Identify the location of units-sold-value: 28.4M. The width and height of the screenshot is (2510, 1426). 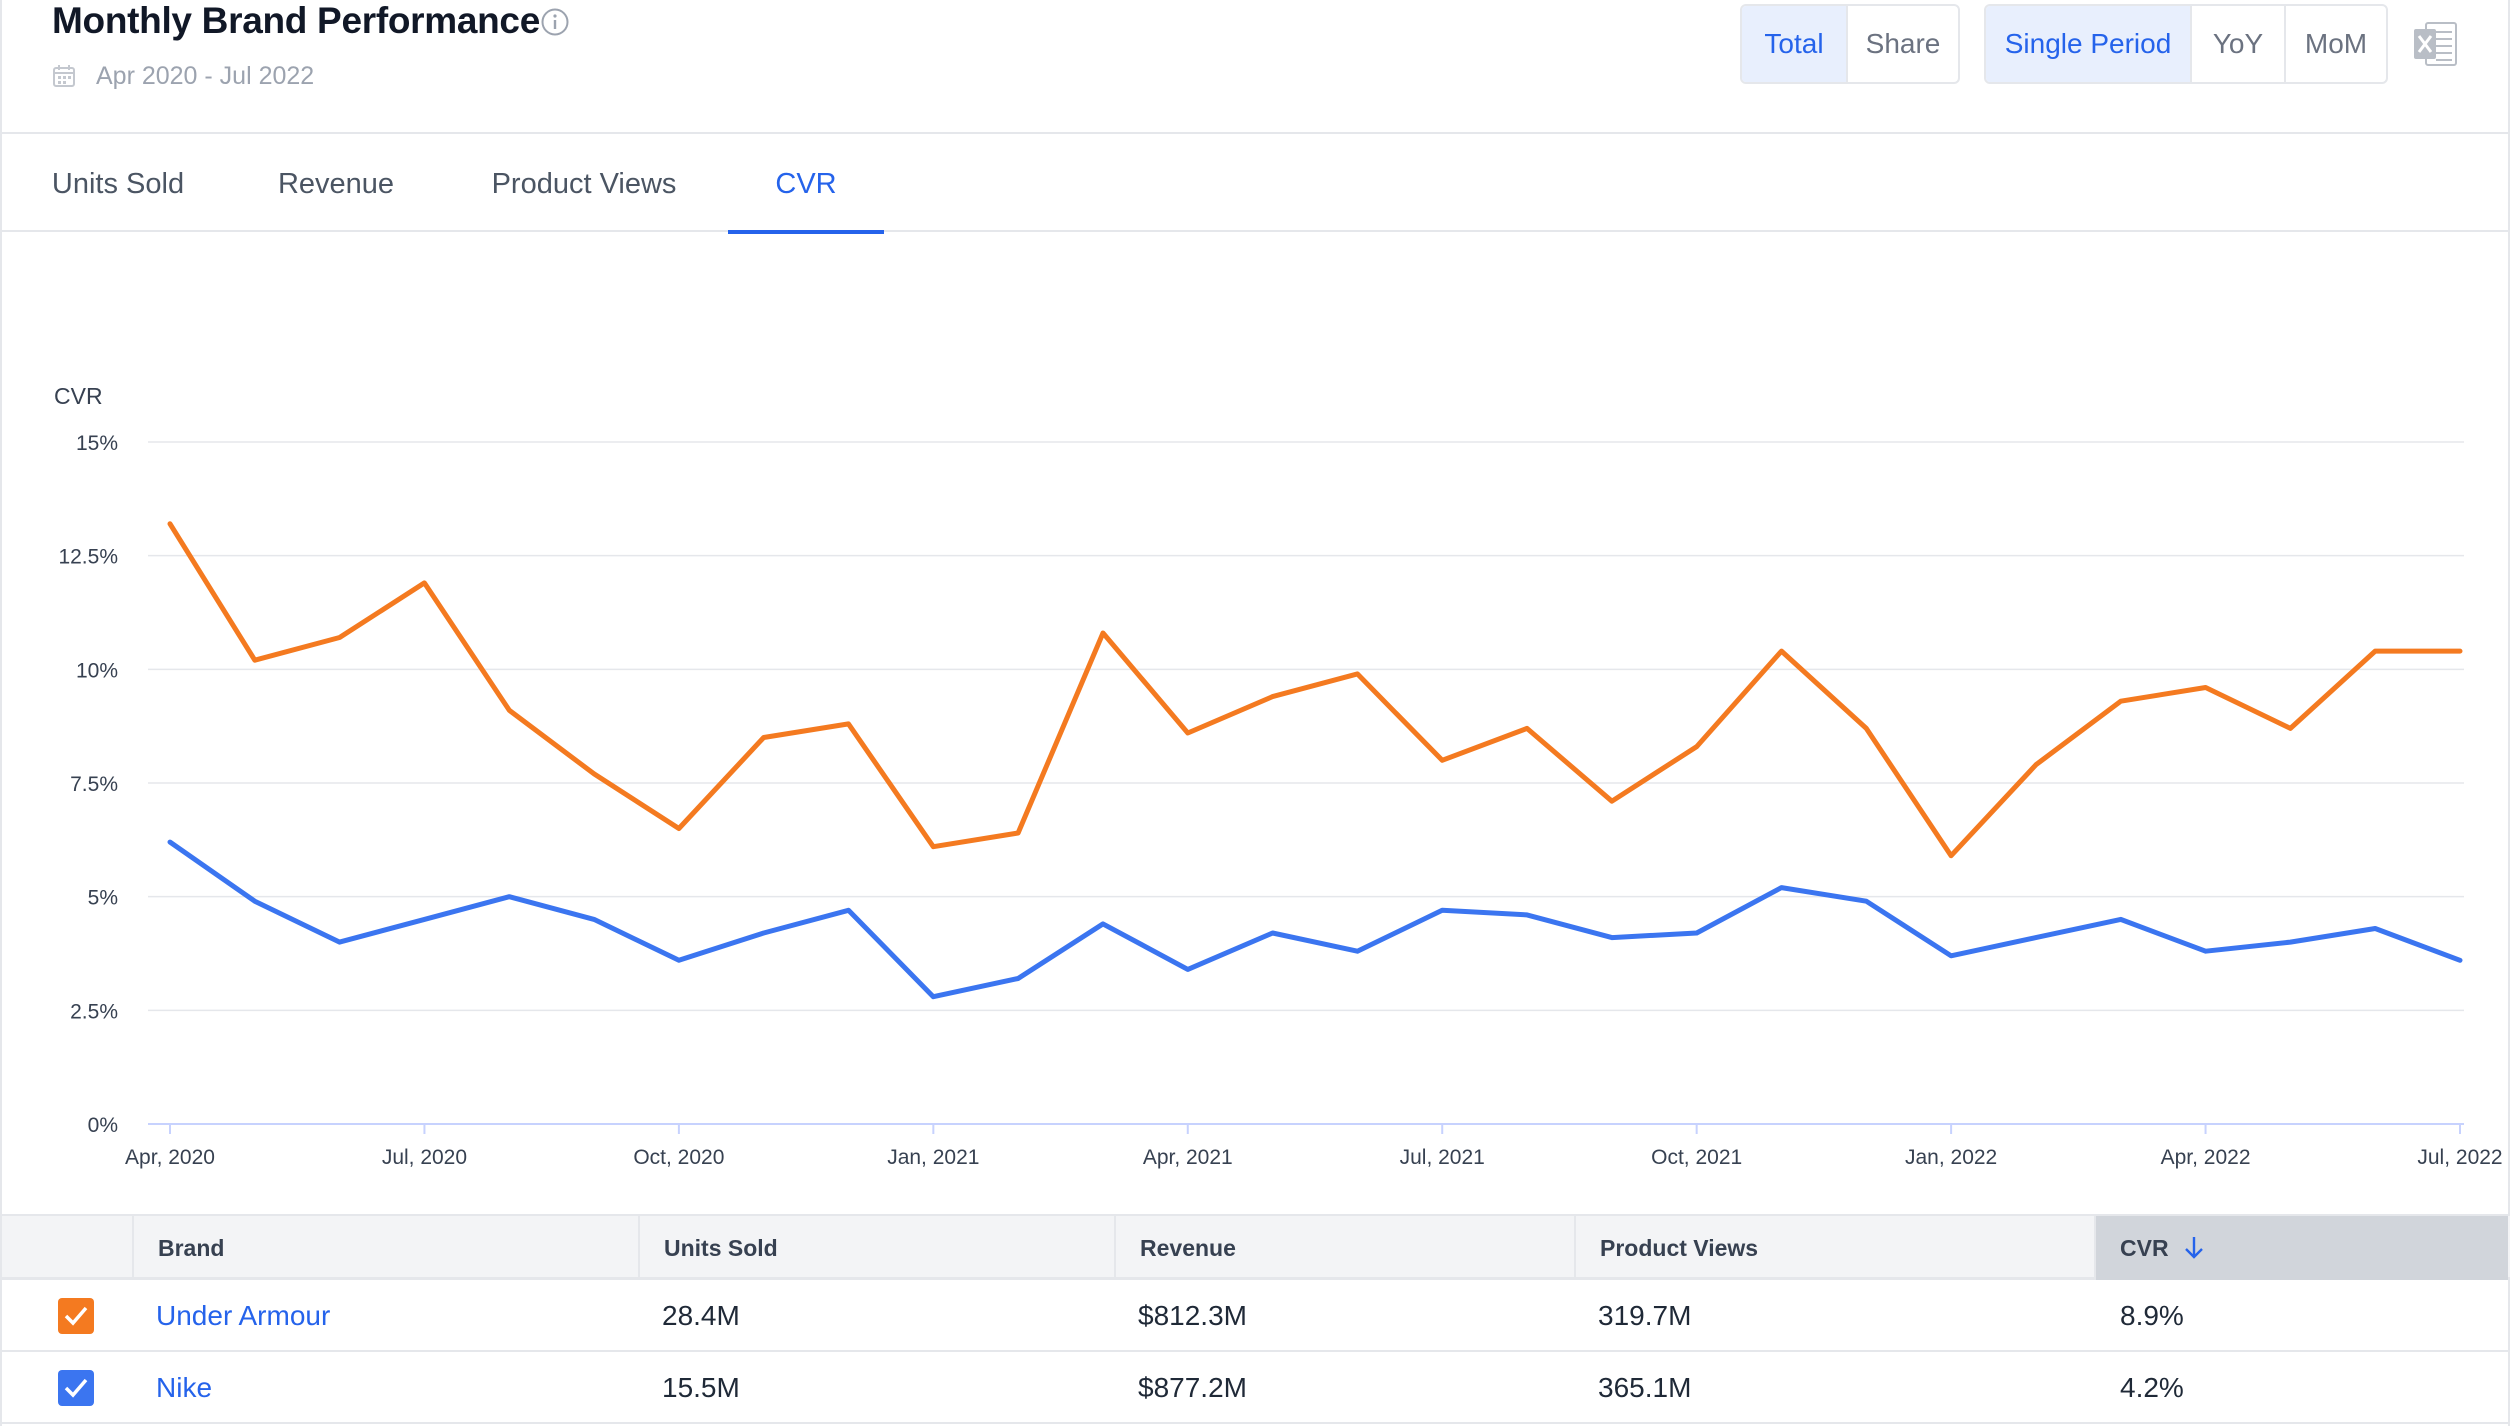
(701, 1315).